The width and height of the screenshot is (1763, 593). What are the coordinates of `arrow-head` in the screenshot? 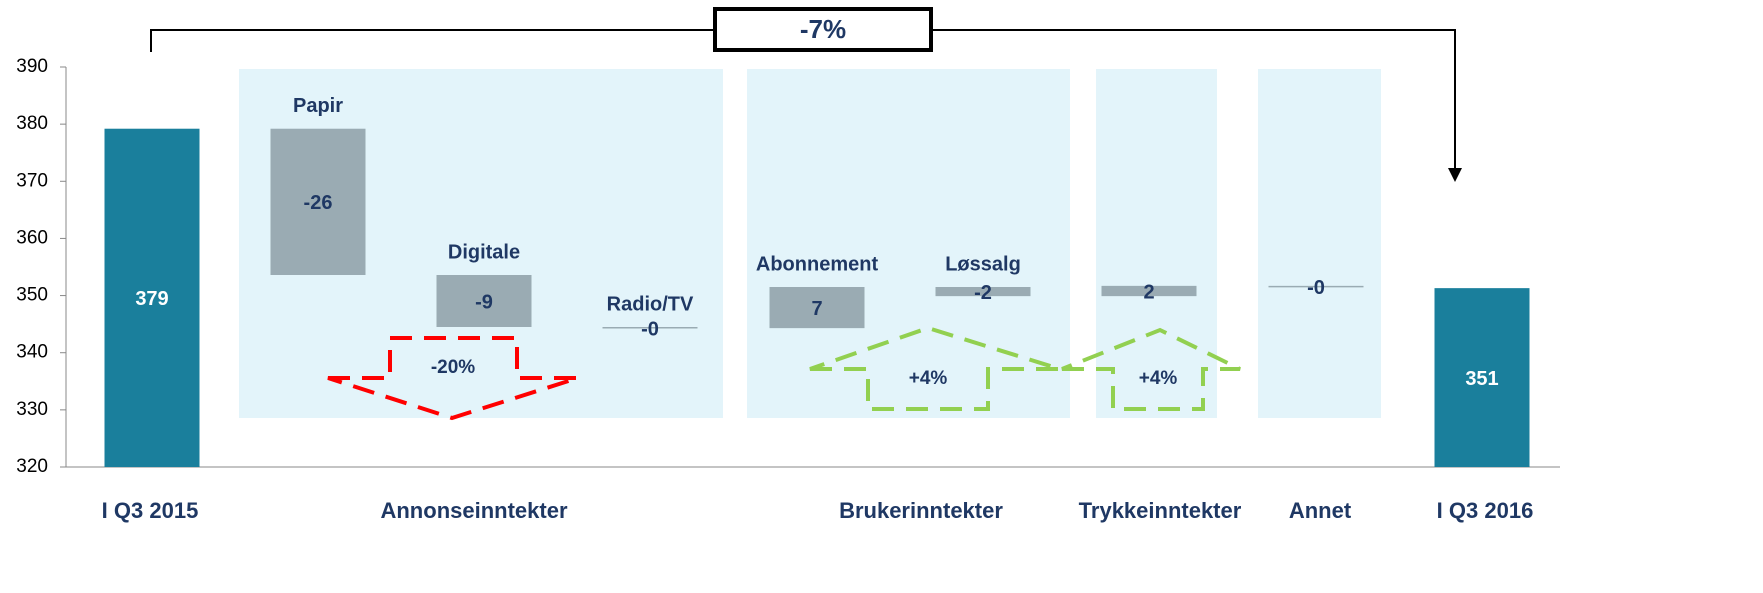 It's located at (1455, 175).